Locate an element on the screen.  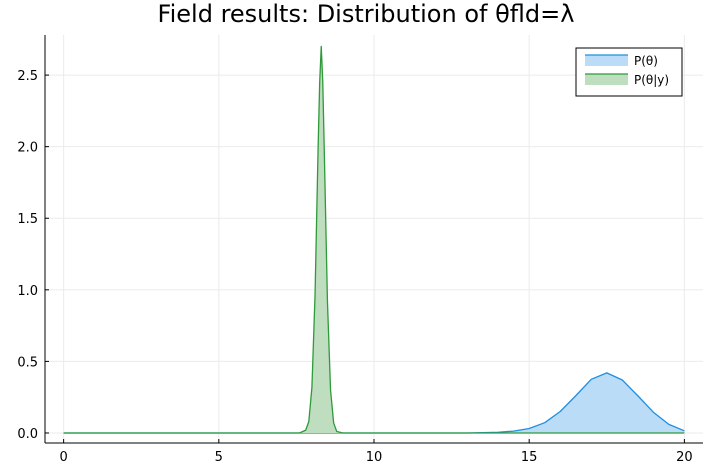
x-tick-label: 20 is located at coordinates (684, 457).